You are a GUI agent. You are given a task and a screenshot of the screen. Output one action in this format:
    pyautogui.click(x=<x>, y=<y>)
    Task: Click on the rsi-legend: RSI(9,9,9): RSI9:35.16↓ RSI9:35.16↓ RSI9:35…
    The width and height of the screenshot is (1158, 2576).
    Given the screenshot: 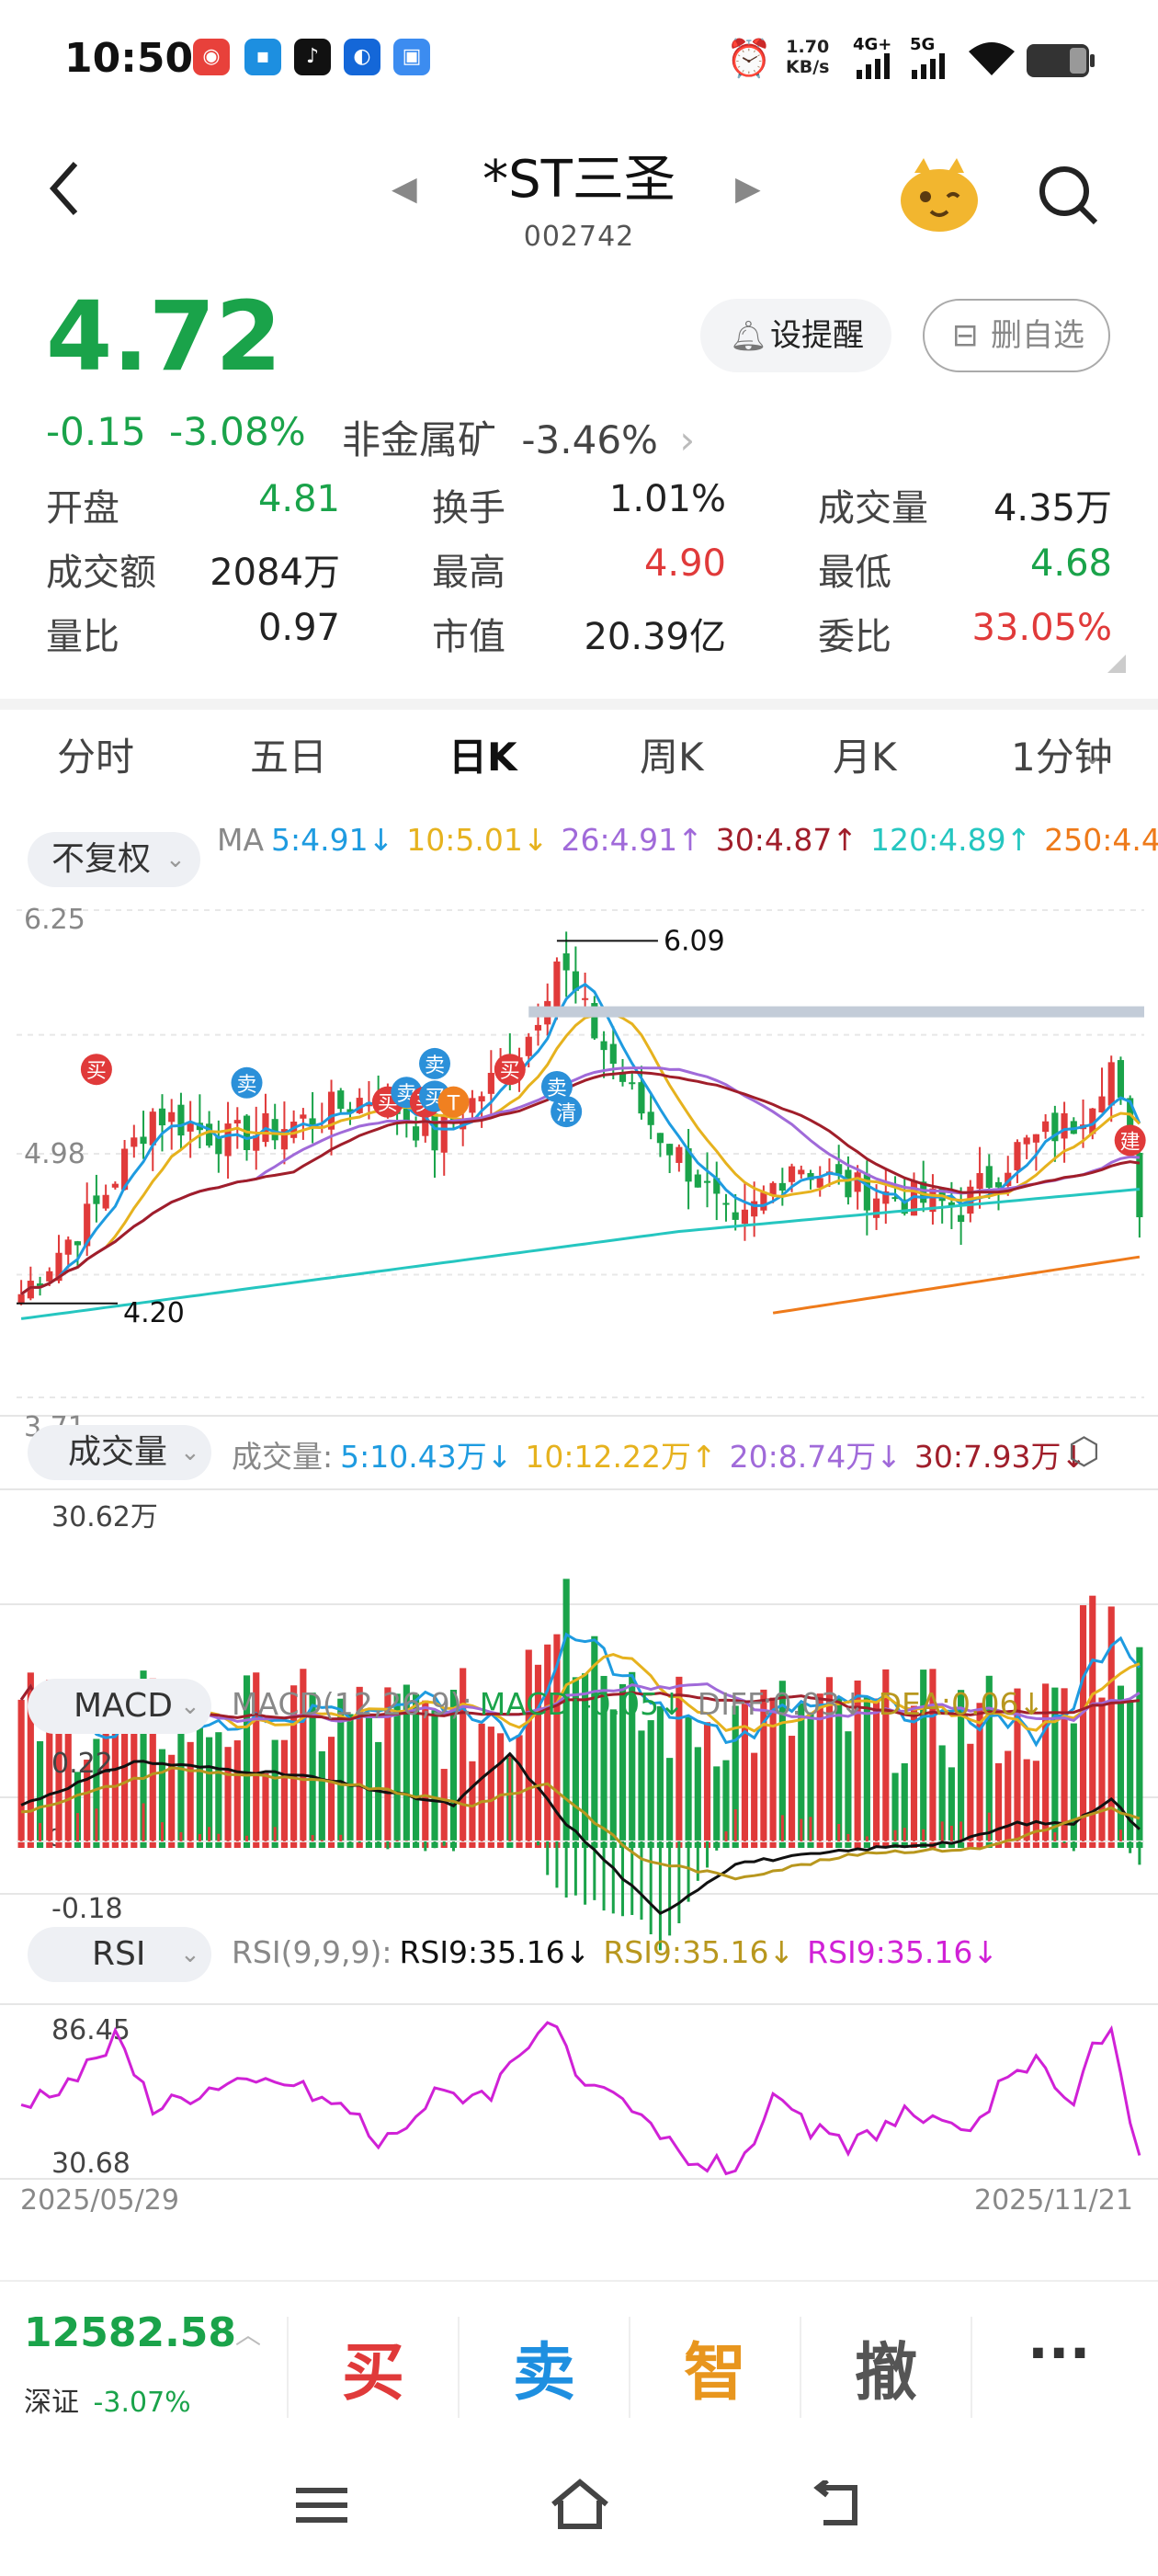 What is the action you would take?
    pyautogui.click(x=621, y=1952)
    